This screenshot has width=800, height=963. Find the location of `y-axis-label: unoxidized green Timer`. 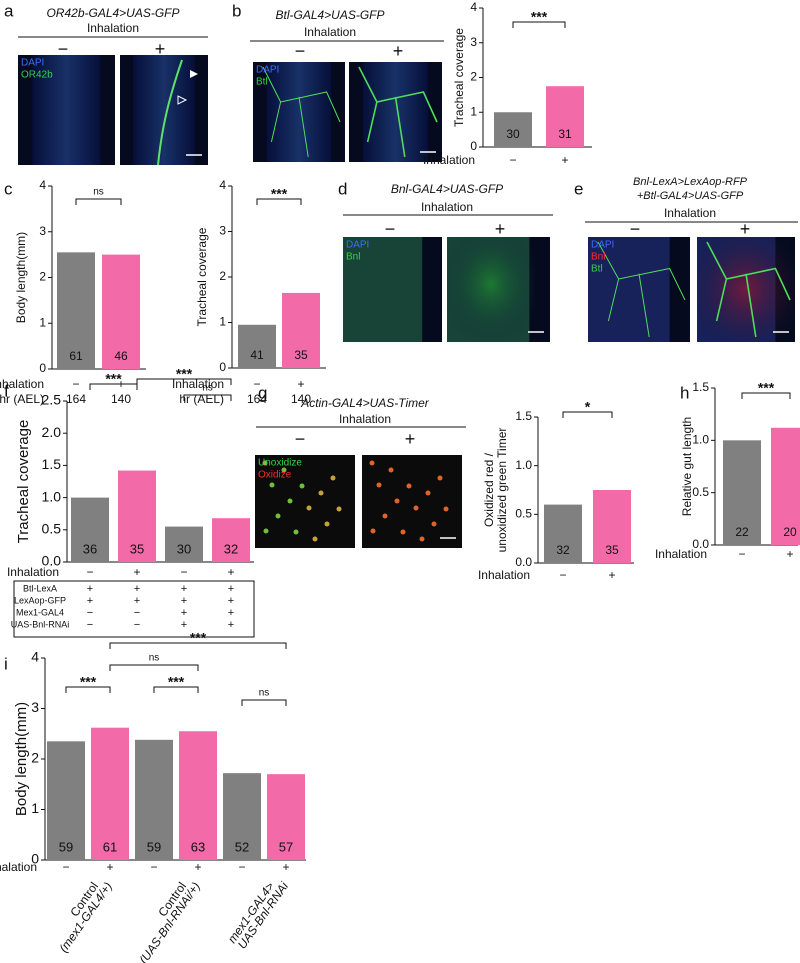

y-axis-label: unoxidized green Timer is located at coordinates (502, 490).